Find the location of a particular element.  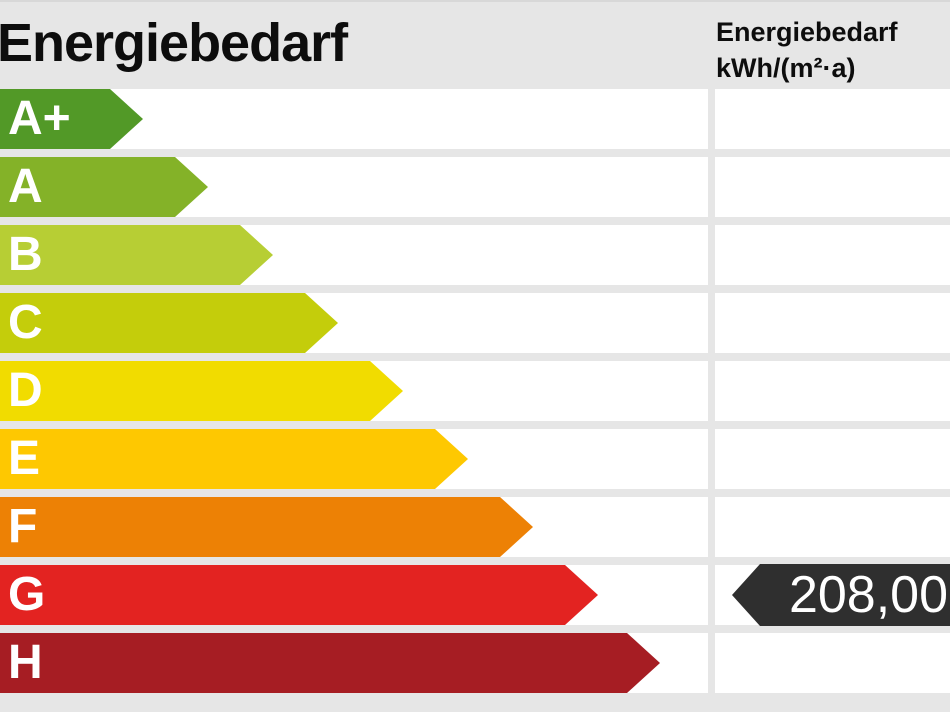

scale-row-H: H is located at coordinates (475, 663).